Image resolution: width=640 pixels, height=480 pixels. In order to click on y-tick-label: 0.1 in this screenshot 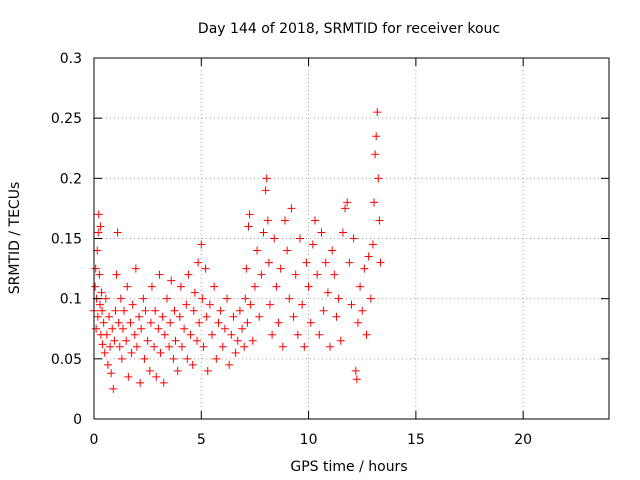, I will do `click(71, 300)`.